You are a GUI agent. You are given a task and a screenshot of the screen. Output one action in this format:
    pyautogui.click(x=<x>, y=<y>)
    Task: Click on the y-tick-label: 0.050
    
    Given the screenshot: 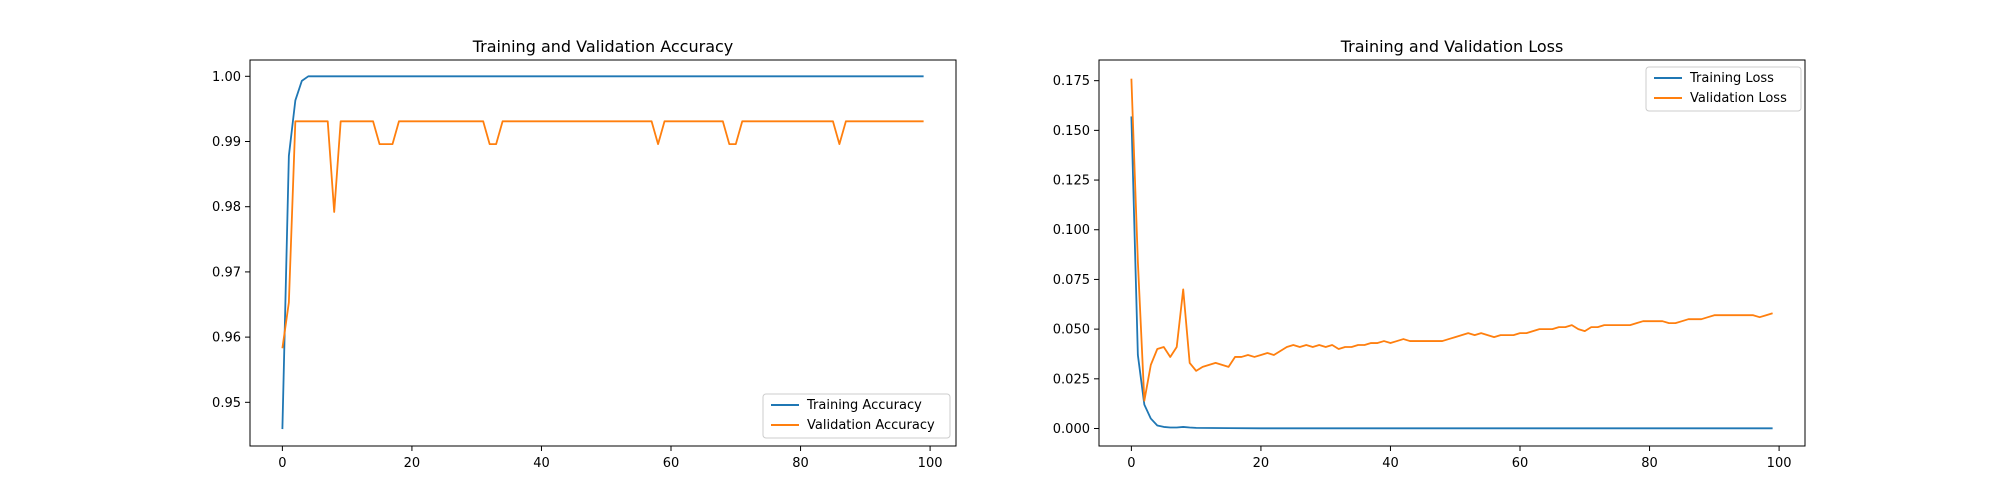 What is the action you would take?
    pyautogui.click(x=1071, y=330)
    